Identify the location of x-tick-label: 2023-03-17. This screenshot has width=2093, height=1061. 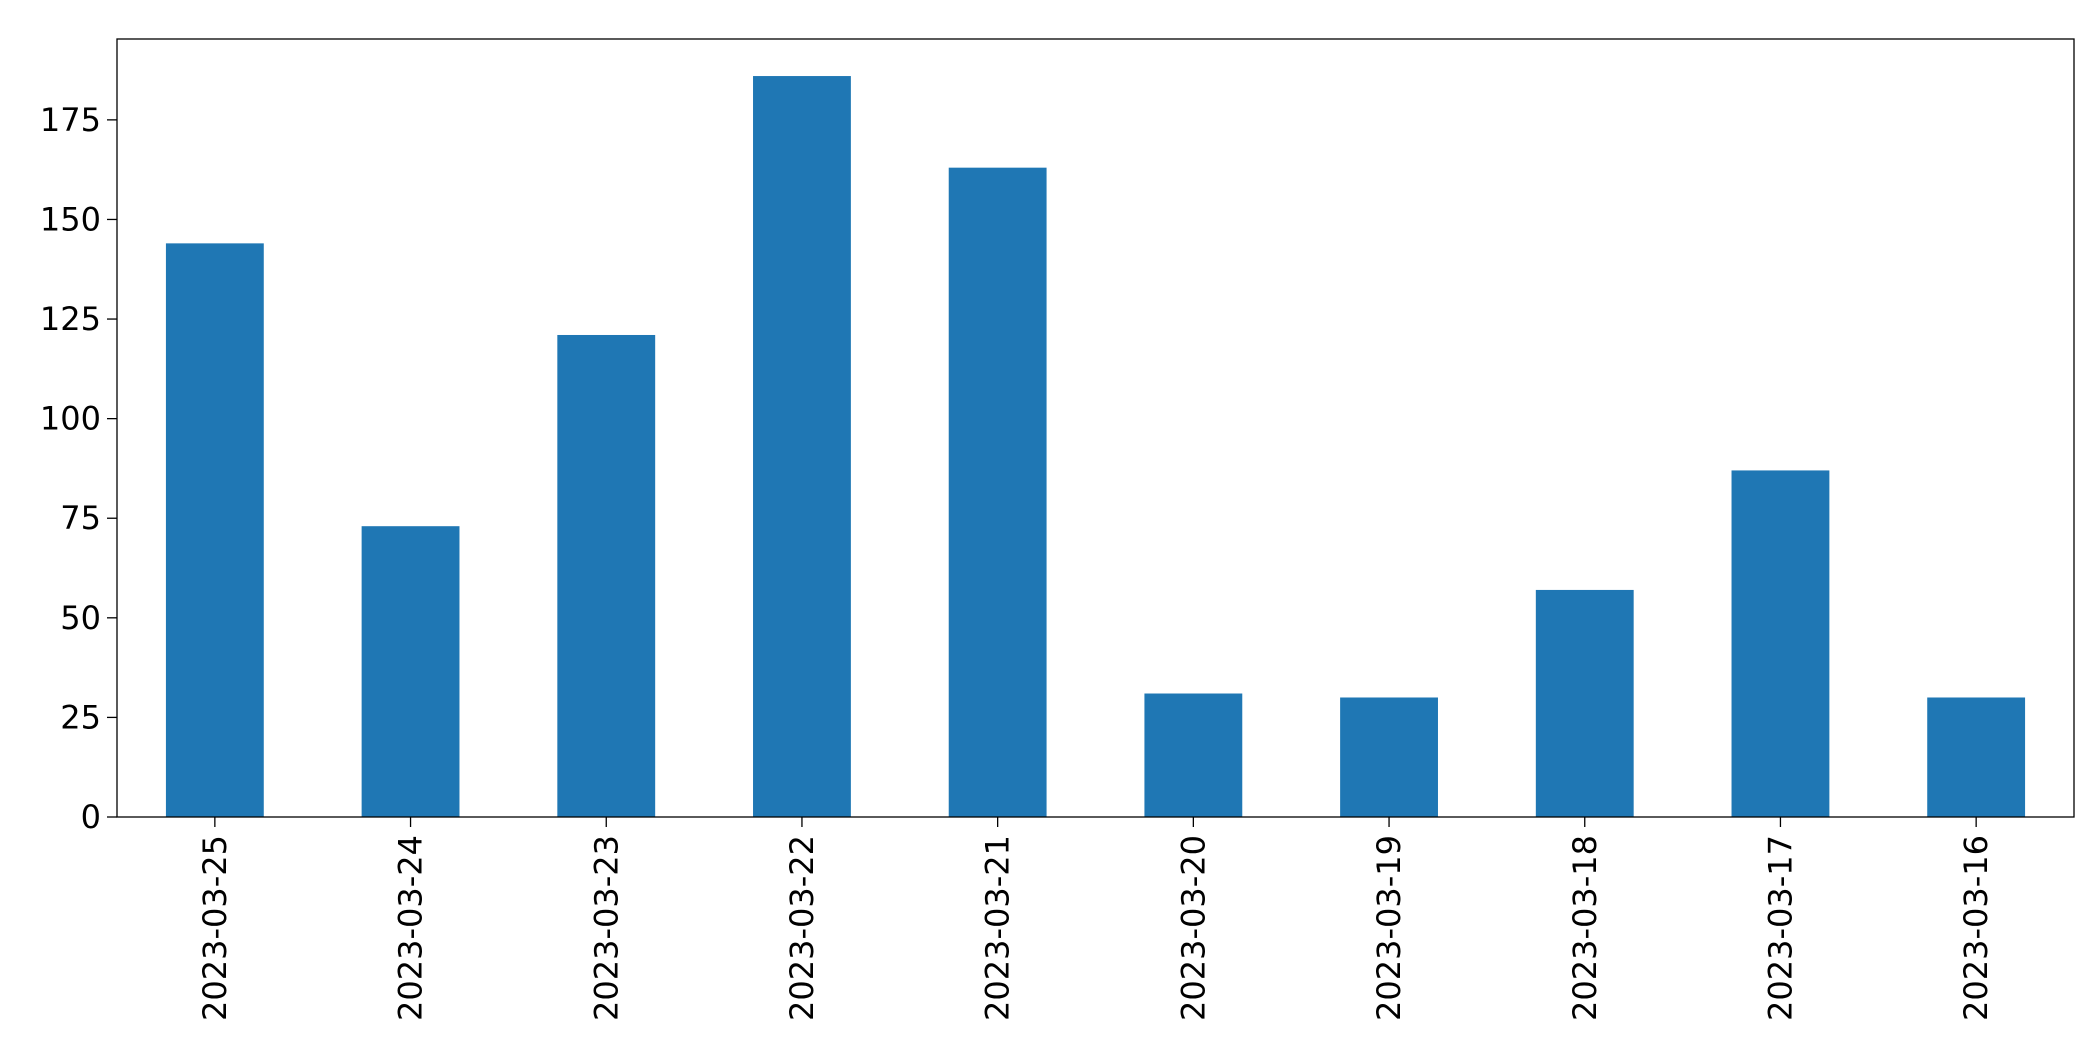
(1780, 928).